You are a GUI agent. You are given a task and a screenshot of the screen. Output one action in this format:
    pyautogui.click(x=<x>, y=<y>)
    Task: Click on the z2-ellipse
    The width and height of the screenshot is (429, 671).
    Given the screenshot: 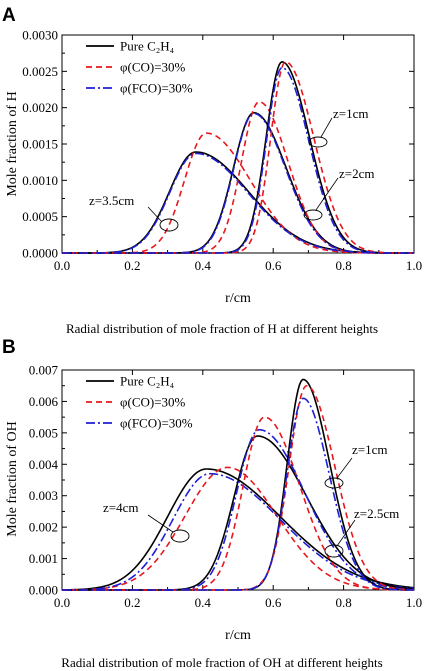 What is the action you would take?
    pyautogui.click(x=313, y=215)
    